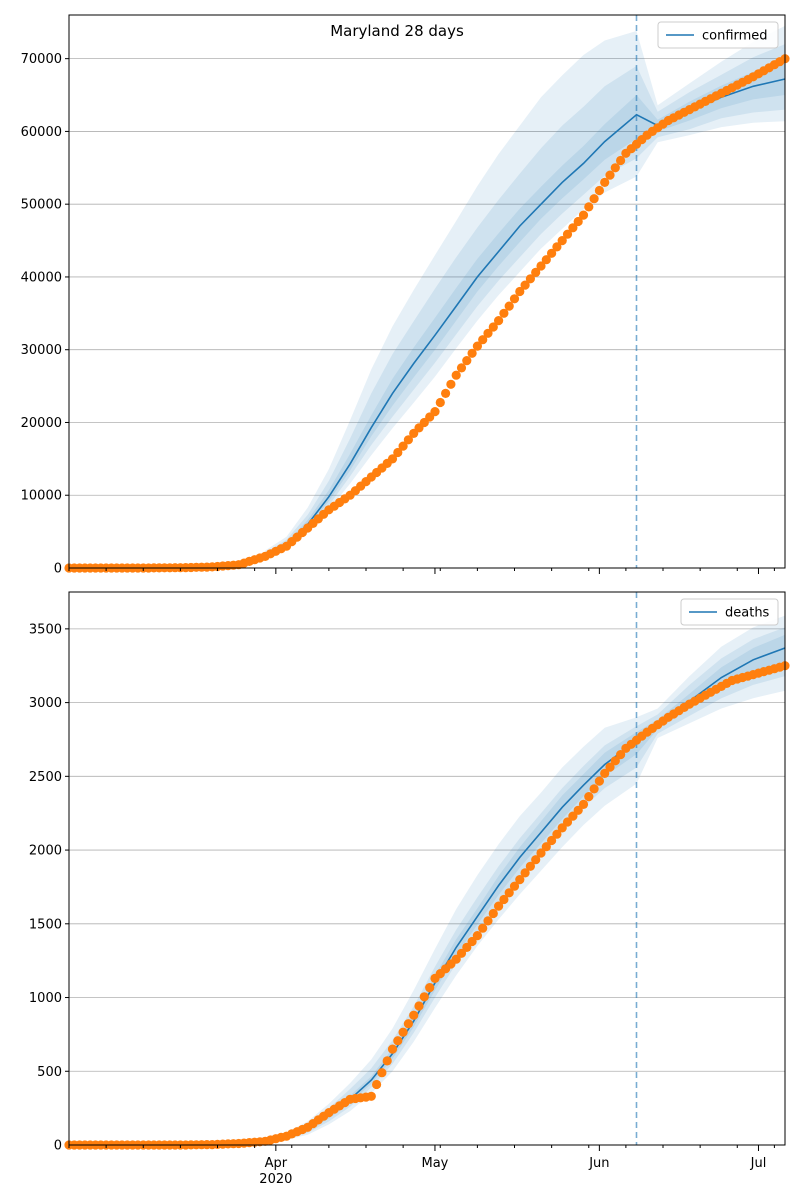 Image resolution: width=800 pixels, height=1200 pixels. What do you see at coordinates (758, 1163) in the screenshot?
I see `x-tick-label: Jul` at bounding box center [758, 1163].